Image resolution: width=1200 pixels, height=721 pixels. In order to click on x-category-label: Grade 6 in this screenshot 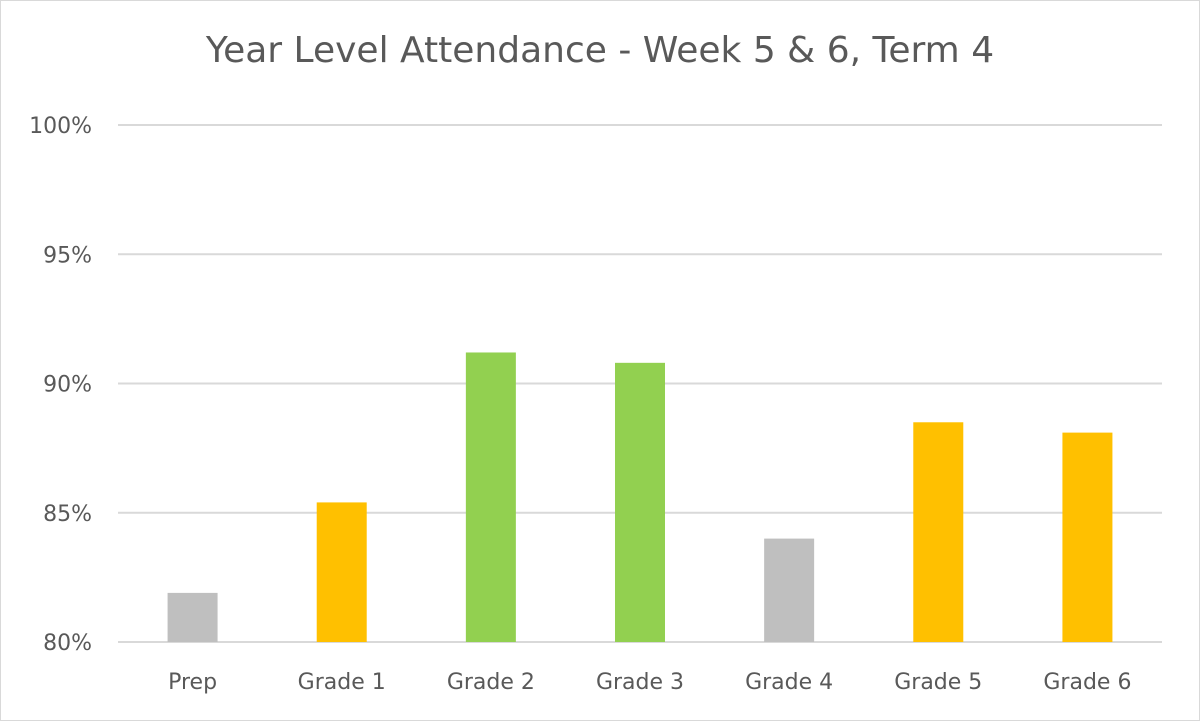, I will do `click(1087, 682)`.